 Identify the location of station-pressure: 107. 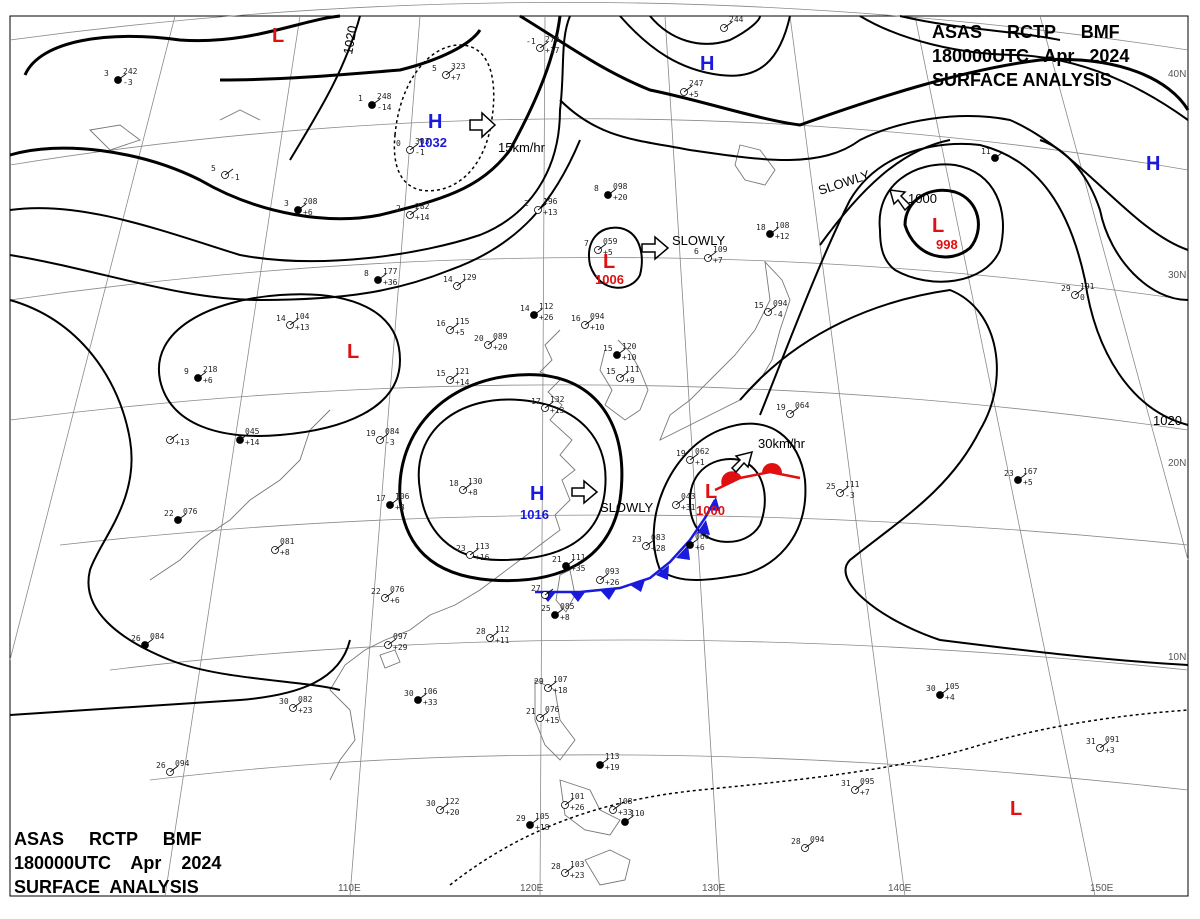
(560, 679).